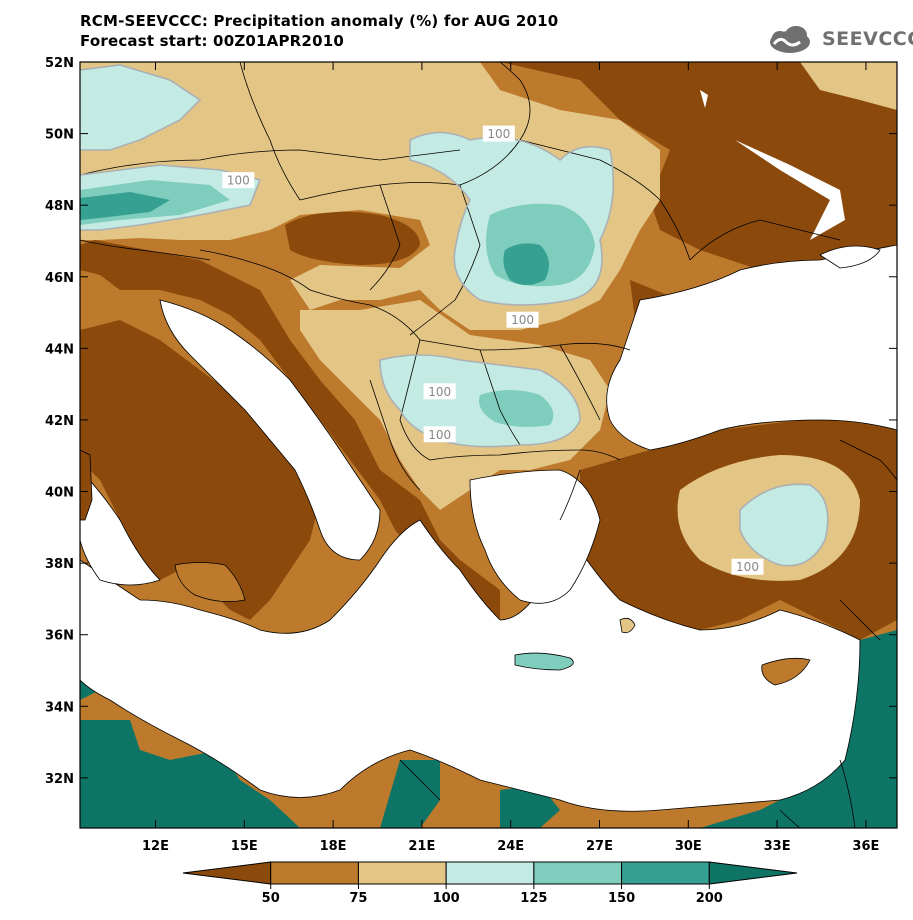 This screenshot has width=913, height=920. What do you see at coordinates (190, 774) in the screenshot?
I see `field-verydark-north-africa` at bounding box center [190, 774].